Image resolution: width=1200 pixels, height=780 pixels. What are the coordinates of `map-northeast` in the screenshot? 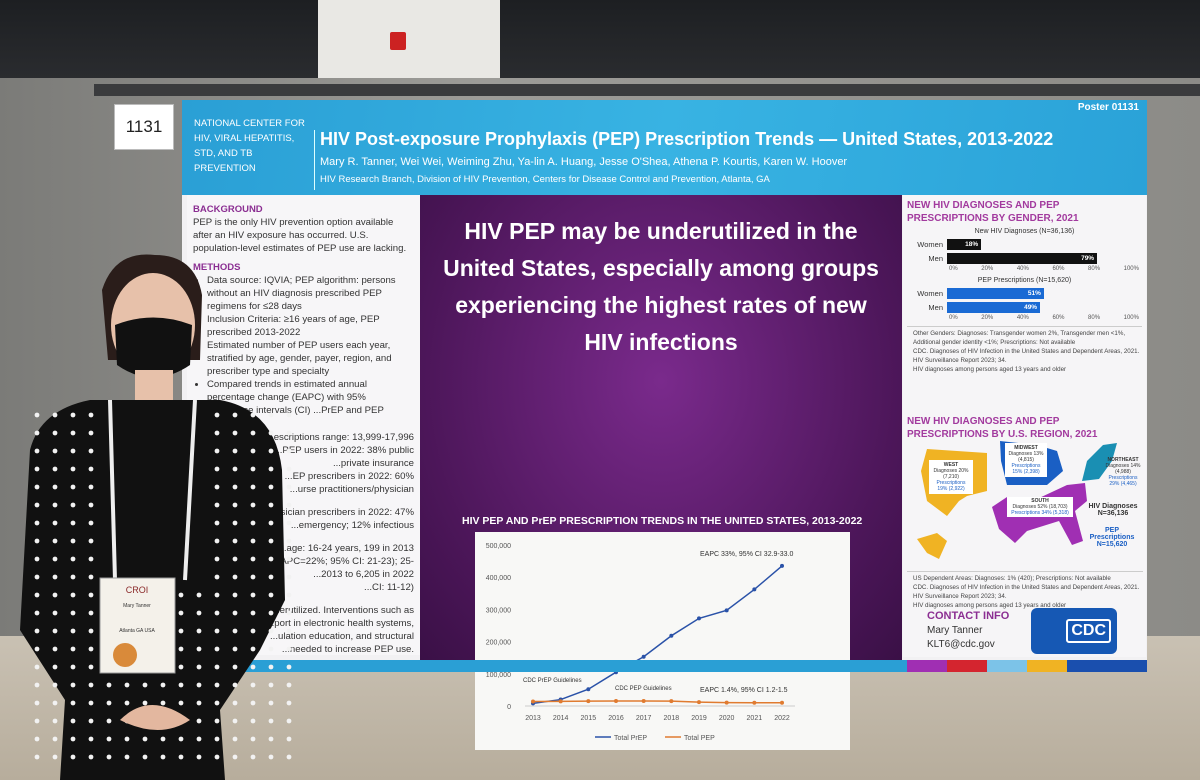 It's located at (1099, 462).